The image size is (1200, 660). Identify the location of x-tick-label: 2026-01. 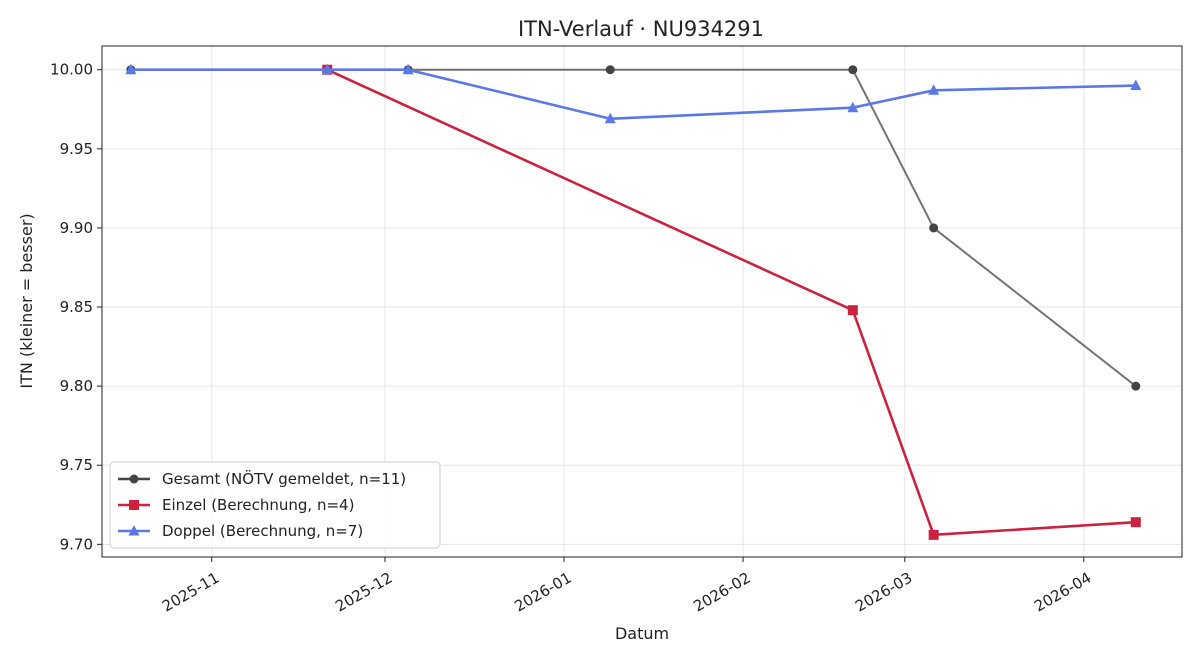
(542, 592).